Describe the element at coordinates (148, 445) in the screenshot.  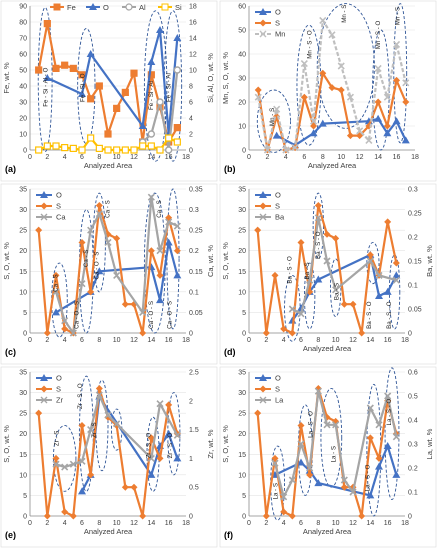
I see `annotation-label: Zr - S - O` at that location.